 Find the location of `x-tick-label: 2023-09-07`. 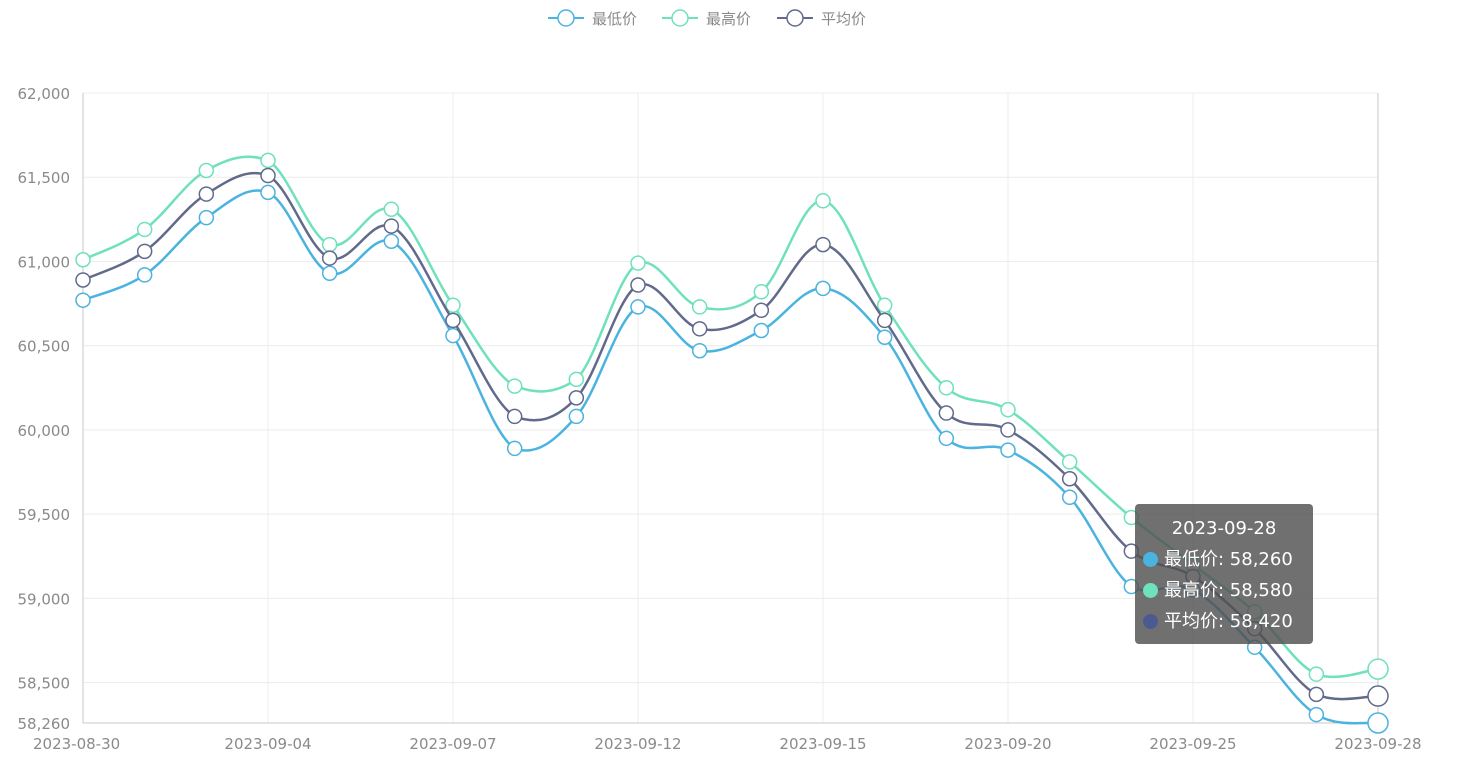

x-tick-label: 2023-09-07 is located at coordinates (452, 744).